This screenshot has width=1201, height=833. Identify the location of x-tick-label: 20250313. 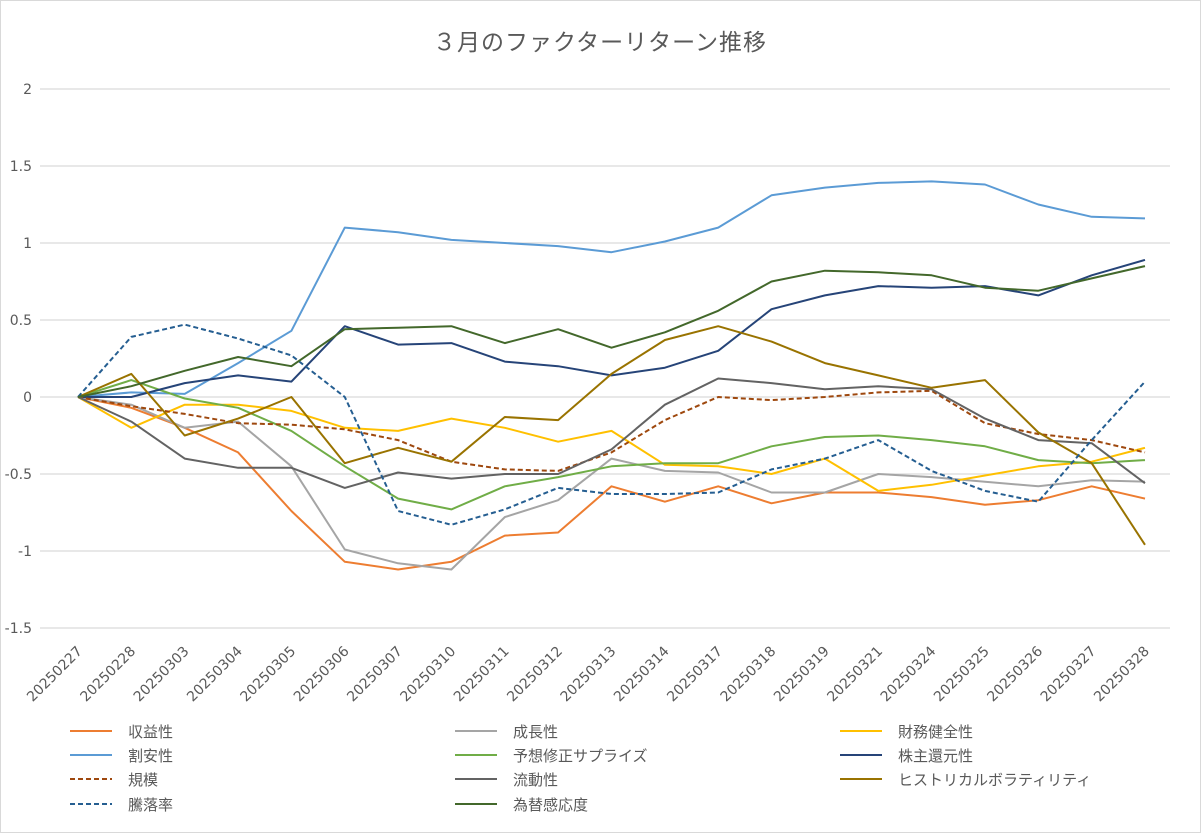
(589, 675).